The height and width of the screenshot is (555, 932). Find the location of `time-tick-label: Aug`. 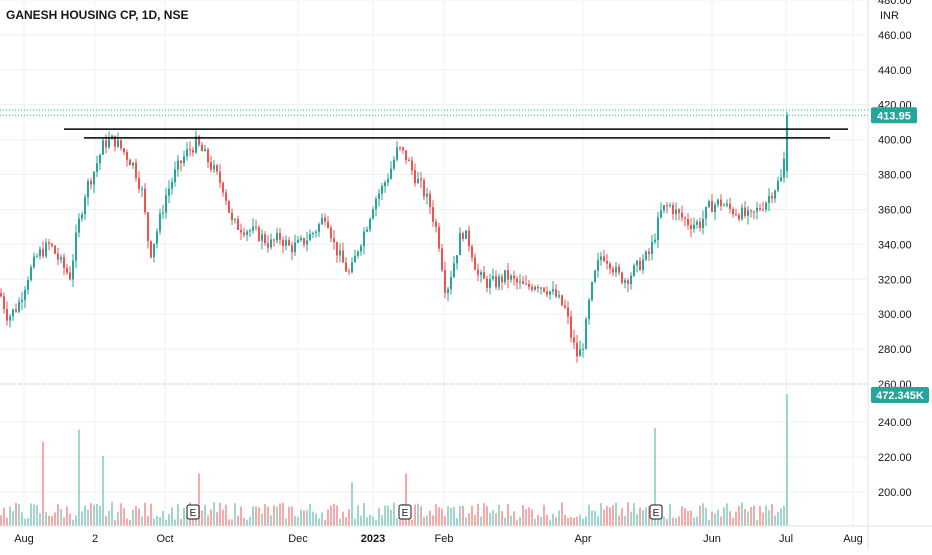

time-tick-label: Aug is located at coordinates (24, 539).